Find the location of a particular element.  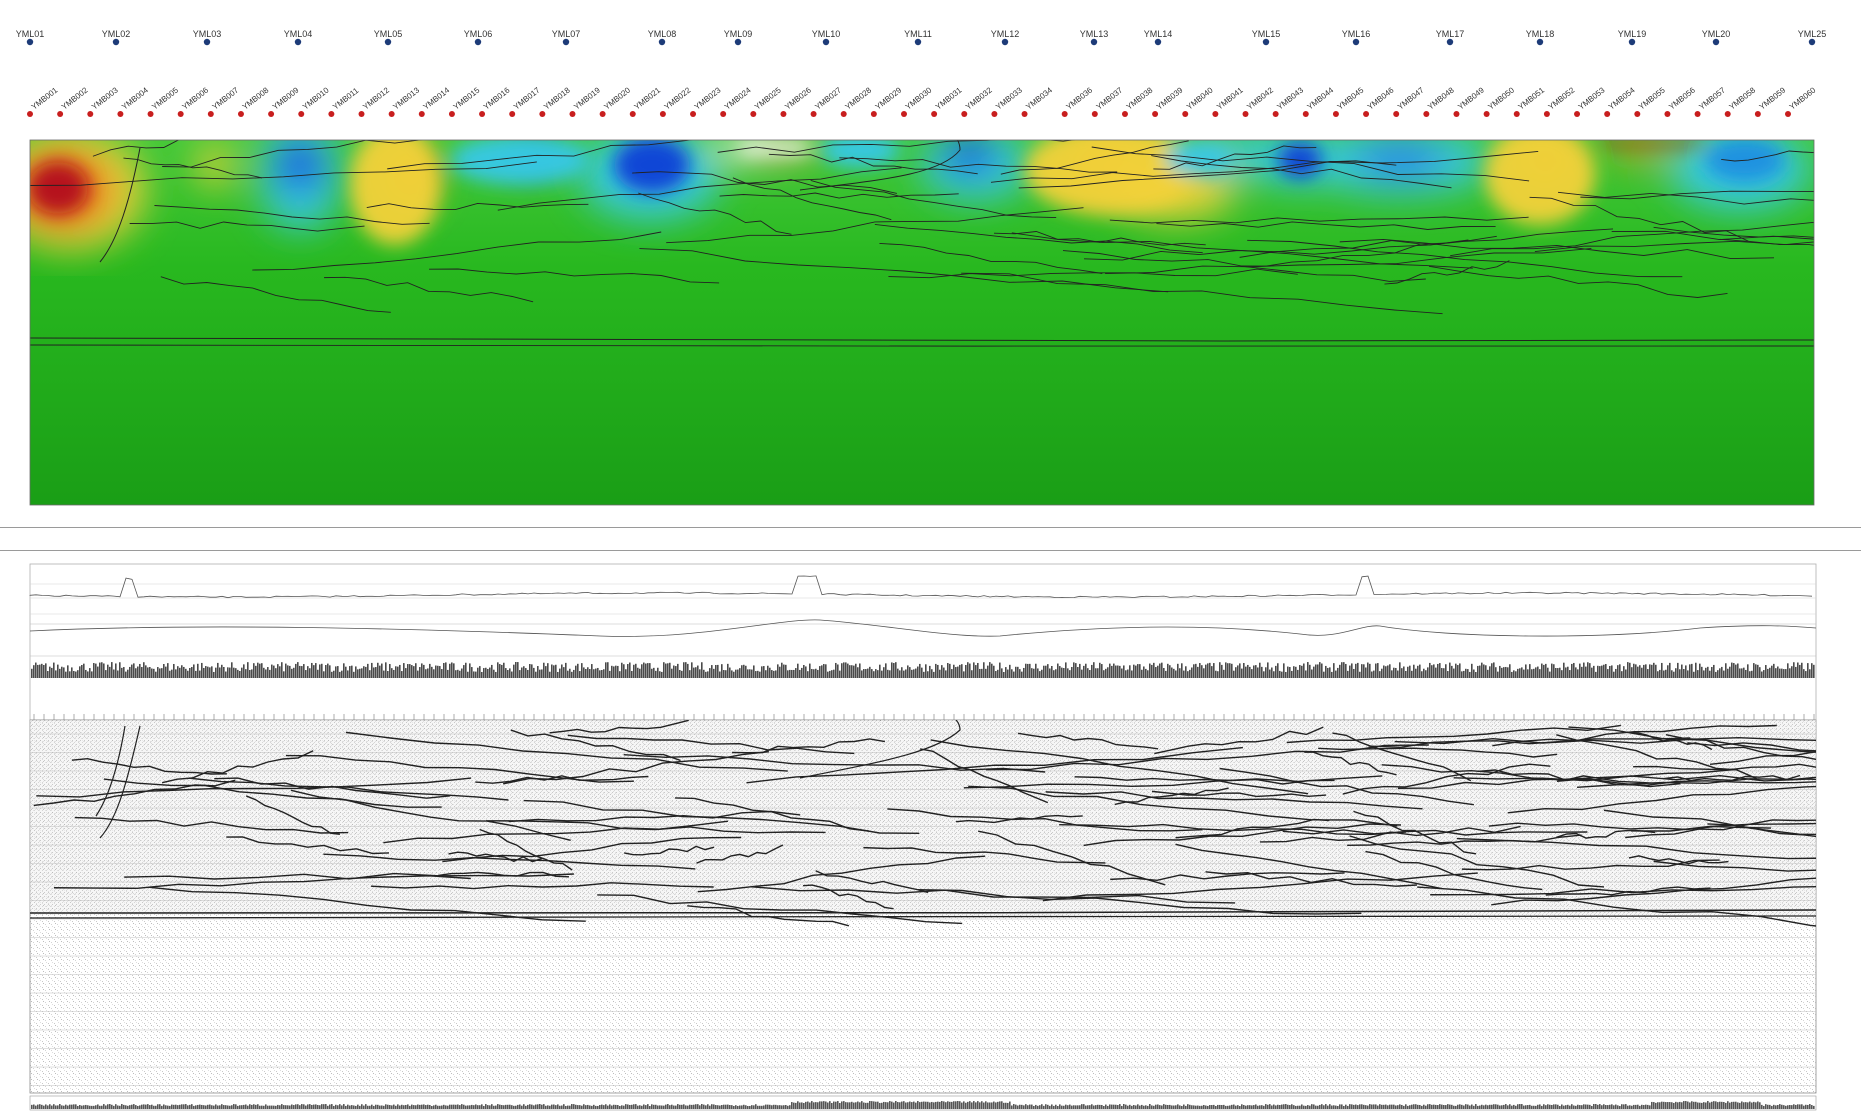

station-label-ymb: YMB026 is located at coordinates (798, 98).